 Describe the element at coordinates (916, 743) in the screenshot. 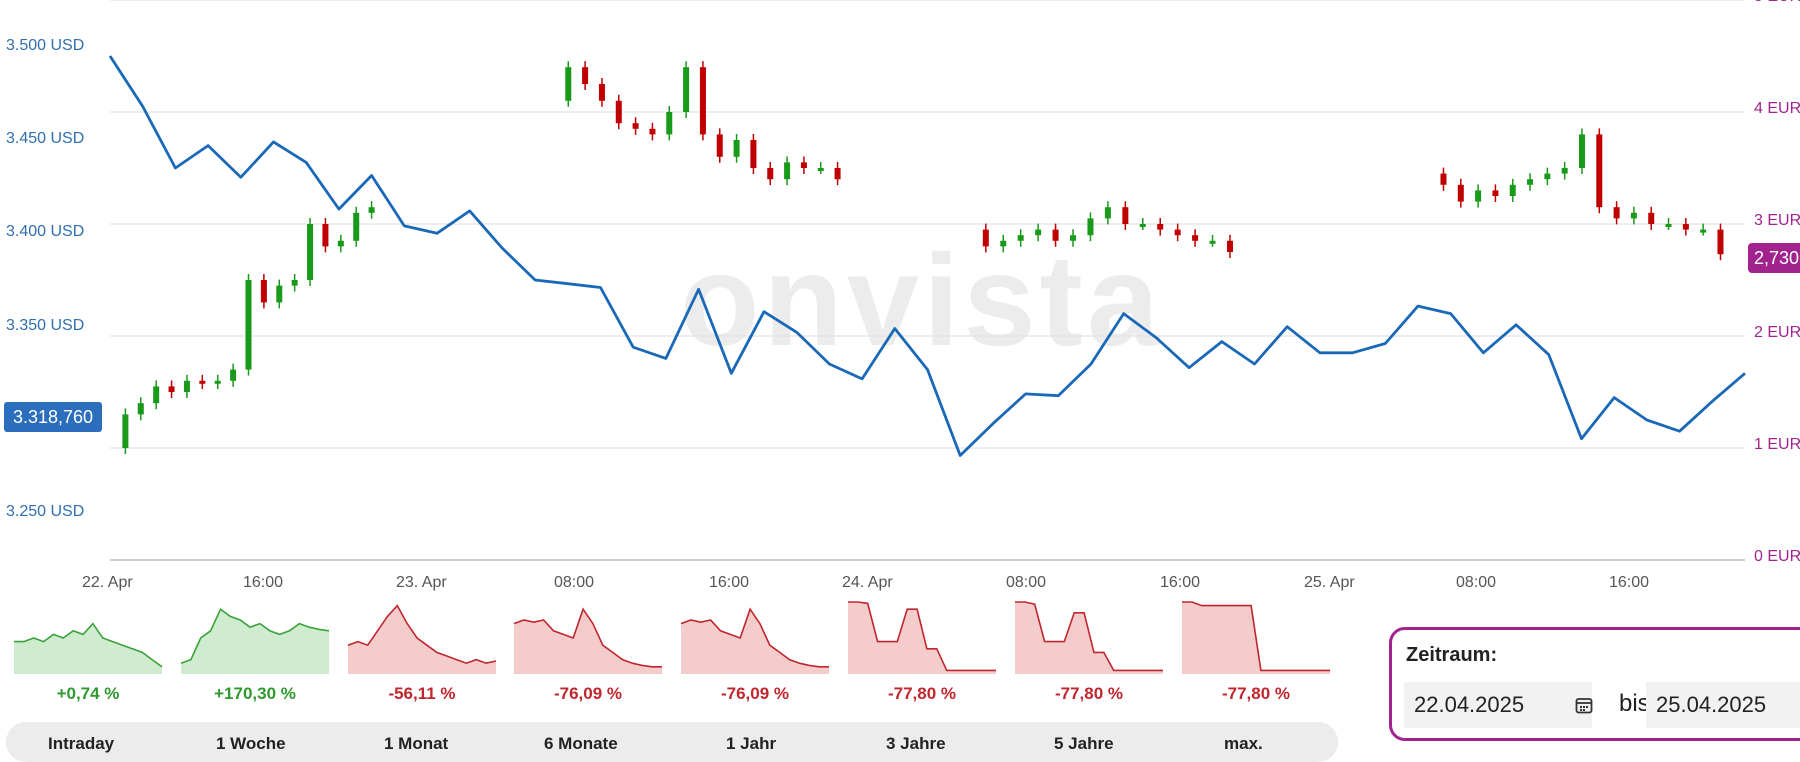

I see `range-button: 3 Jahre` at that location.